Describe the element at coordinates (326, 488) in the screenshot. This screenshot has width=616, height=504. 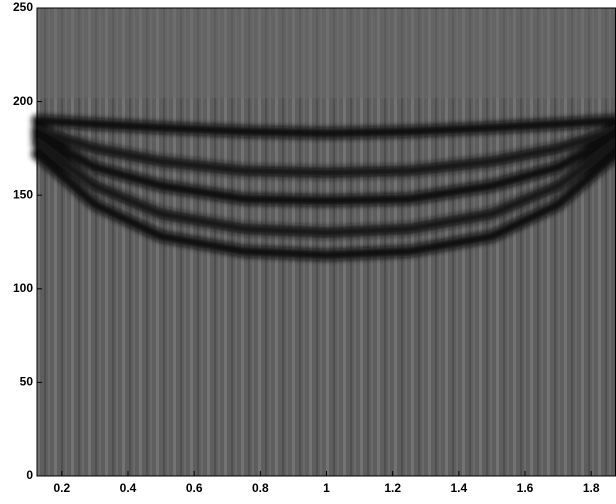
I see `x-tick-label: 1` at that location.